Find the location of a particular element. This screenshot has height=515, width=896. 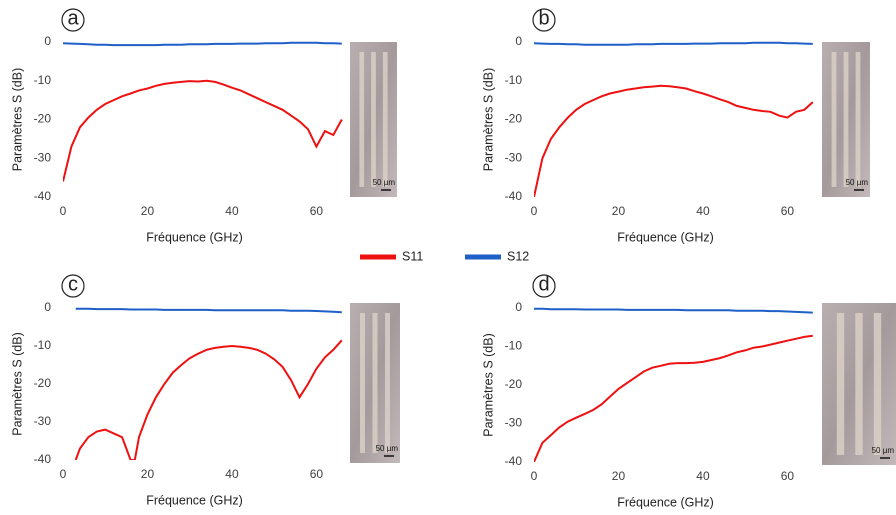

panel-letter: d is located at coordinates (543, 284).